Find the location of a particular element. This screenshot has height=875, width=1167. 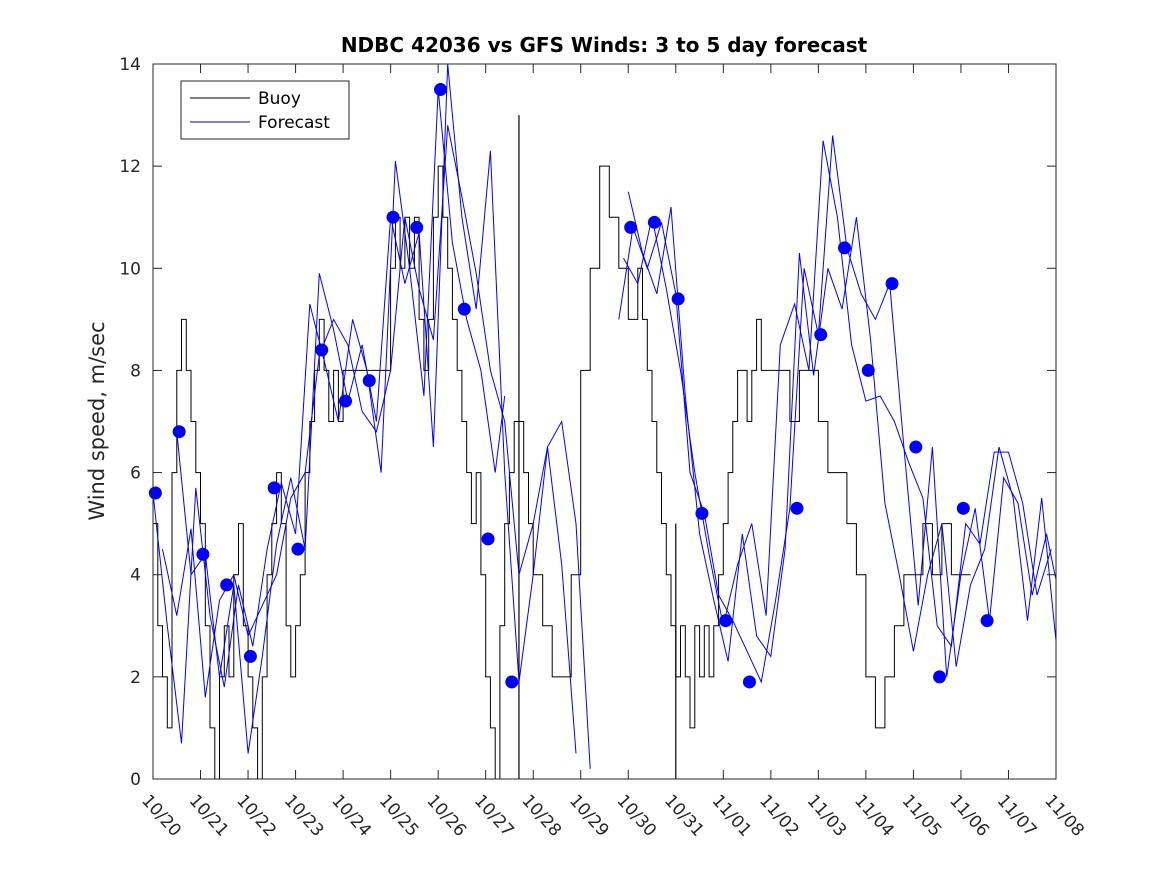

y-tick-label: 10 is located at coordinates (130, 269).